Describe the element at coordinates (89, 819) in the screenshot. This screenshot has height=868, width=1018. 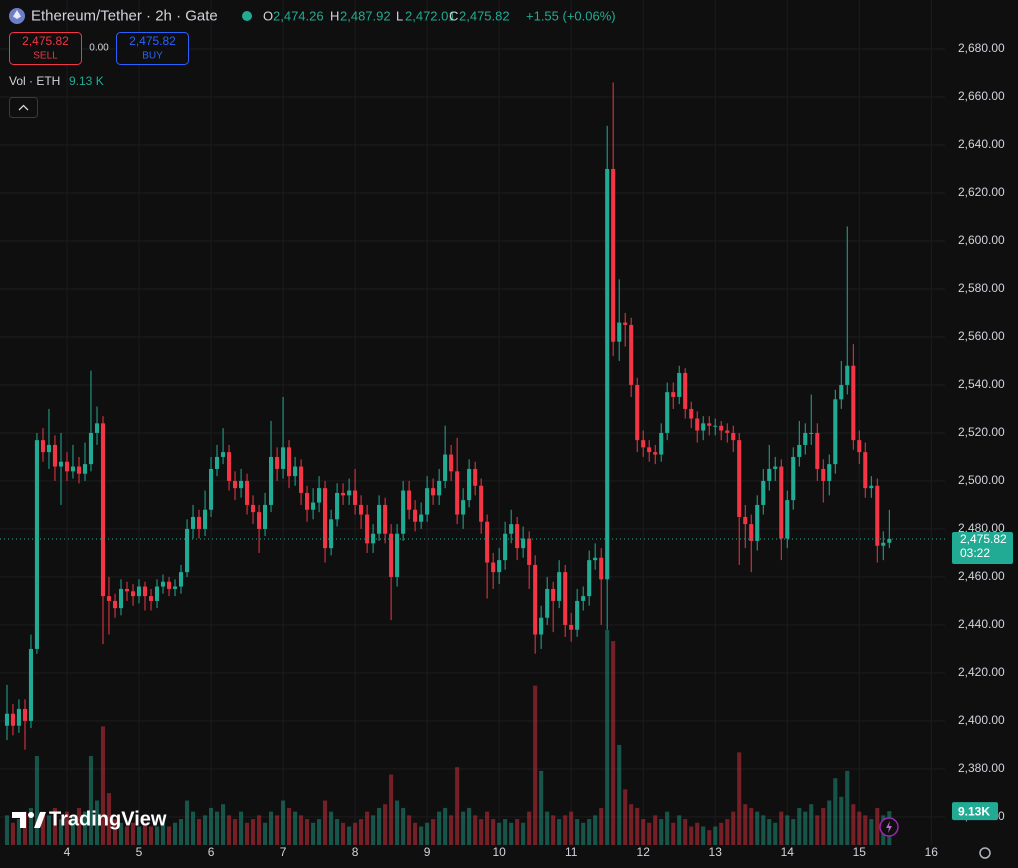
I see `logo: TradingView` at that location.